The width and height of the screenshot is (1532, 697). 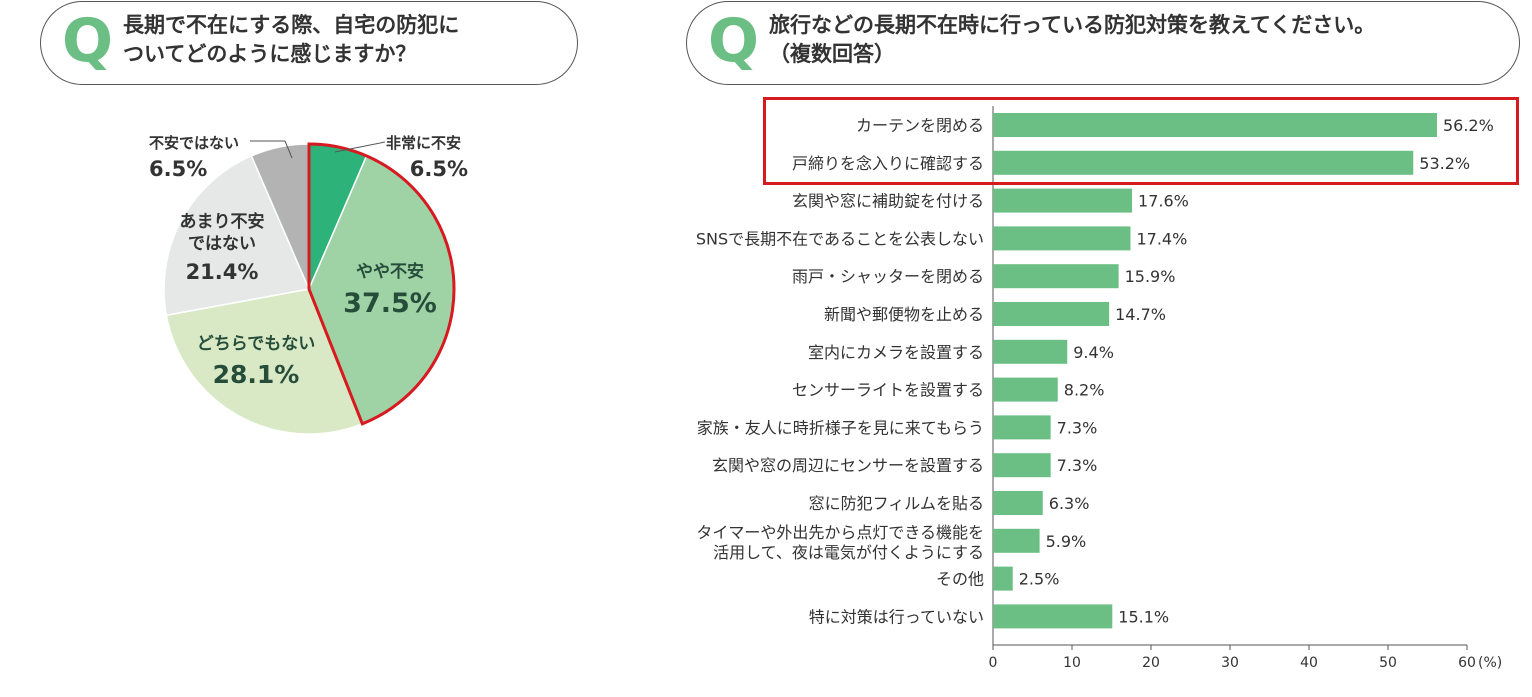 I want to click on question-2-line-1: 旅行などの長期不在時に行っている防犯対策を教えてください。, so click(x=1072, y=25).